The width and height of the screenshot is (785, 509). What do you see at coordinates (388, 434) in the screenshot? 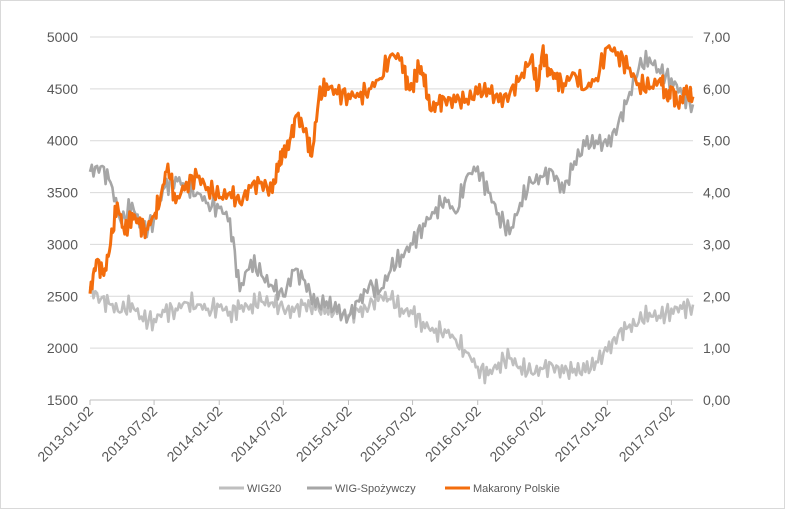
I see `x-tick-label: 2015-07-02` at bounding box center [388, 434].